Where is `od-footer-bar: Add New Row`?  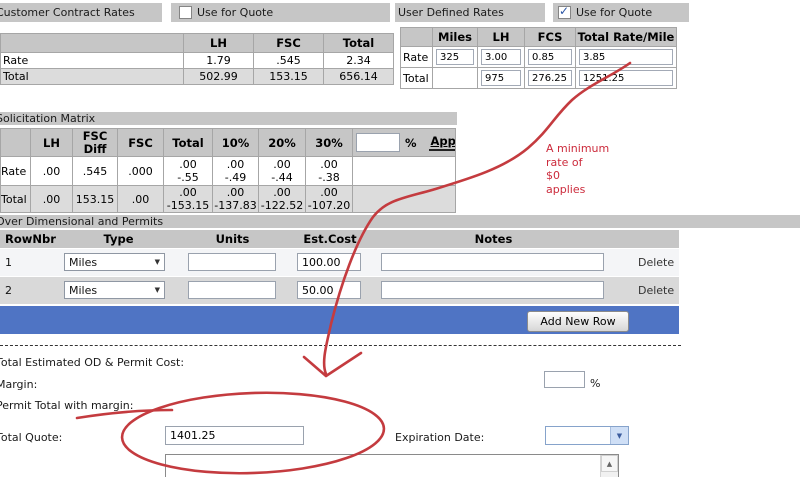
od-footer-bar: Add New Row is located at coordinates (339, 320).